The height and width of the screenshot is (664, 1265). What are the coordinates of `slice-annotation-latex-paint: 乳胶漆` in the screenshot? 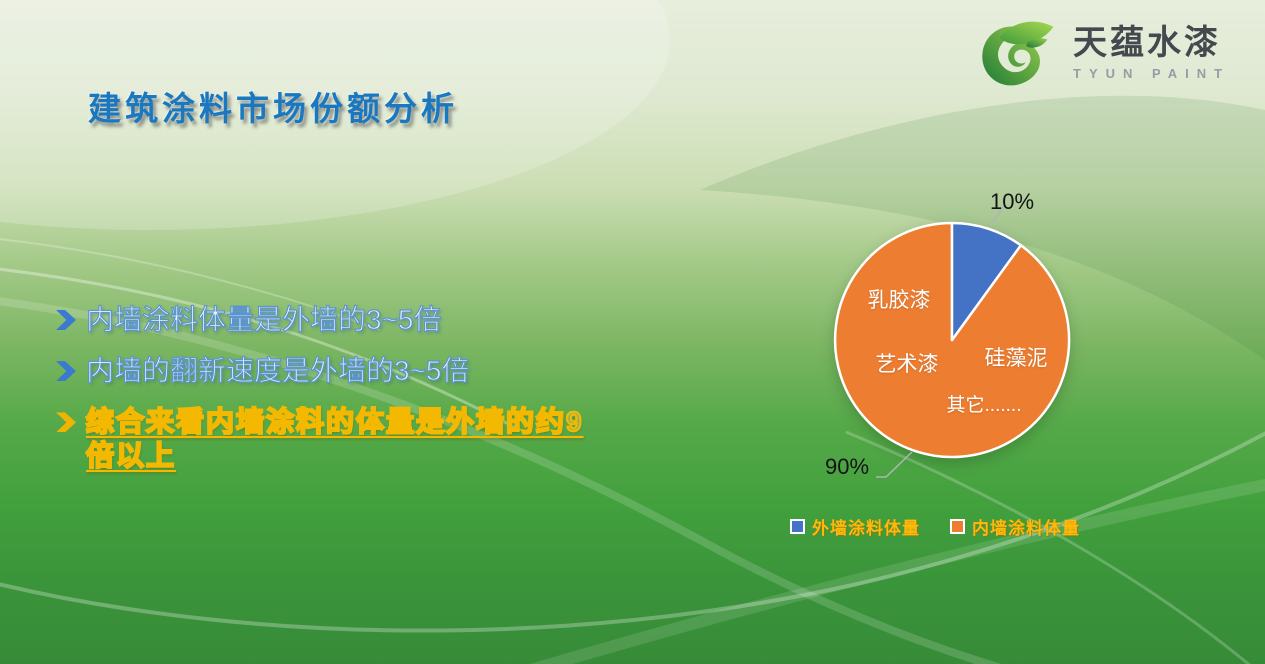 It's located at (899, 300).